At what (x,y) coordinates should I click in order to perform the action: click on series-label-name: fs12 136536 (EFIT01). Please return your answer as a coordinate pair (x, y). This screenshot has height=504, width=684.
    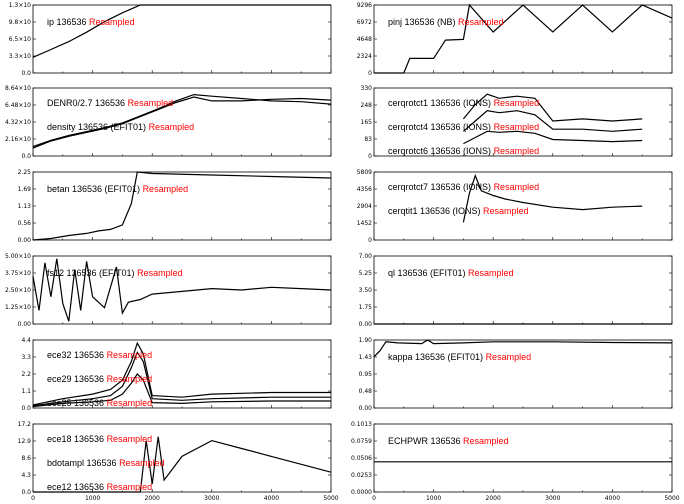
    Looking at the image, I should click on (92, 273).